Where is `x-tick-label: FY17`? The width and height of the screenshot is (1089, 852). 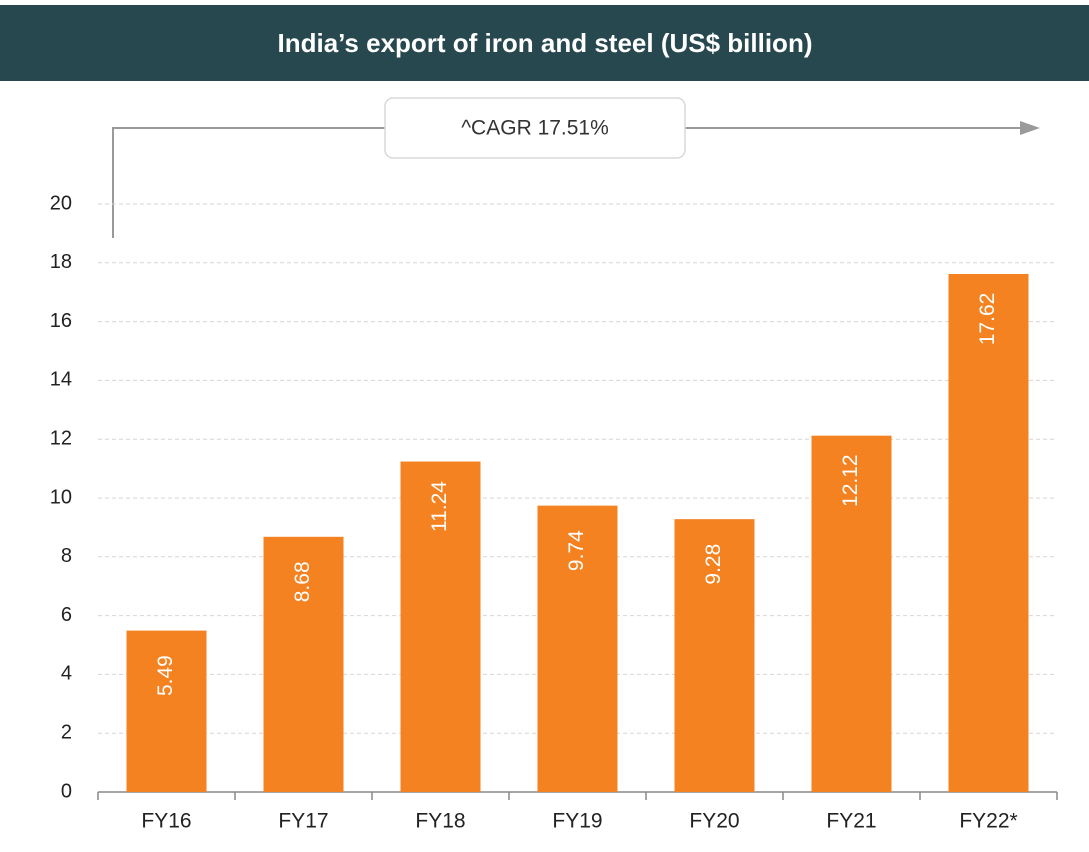
x-tick-label: FY17 is located at coordinates (303, 821).